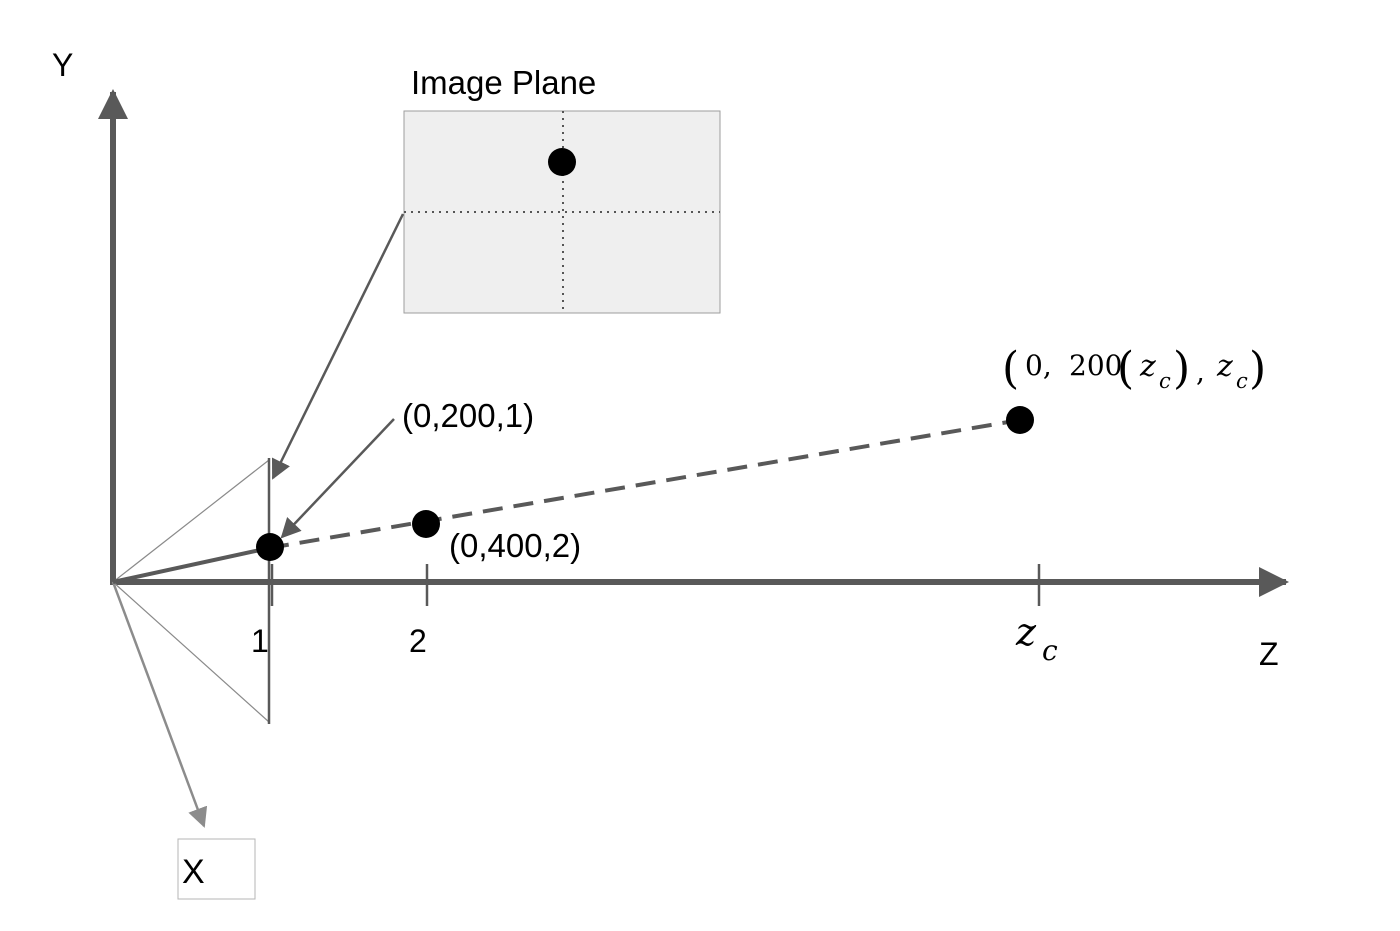 The image size is (1400, 931). What do you see at coordinates (562, 162) in the screenshot?
I see `image-plane-point` at bounding box center [562, 162].